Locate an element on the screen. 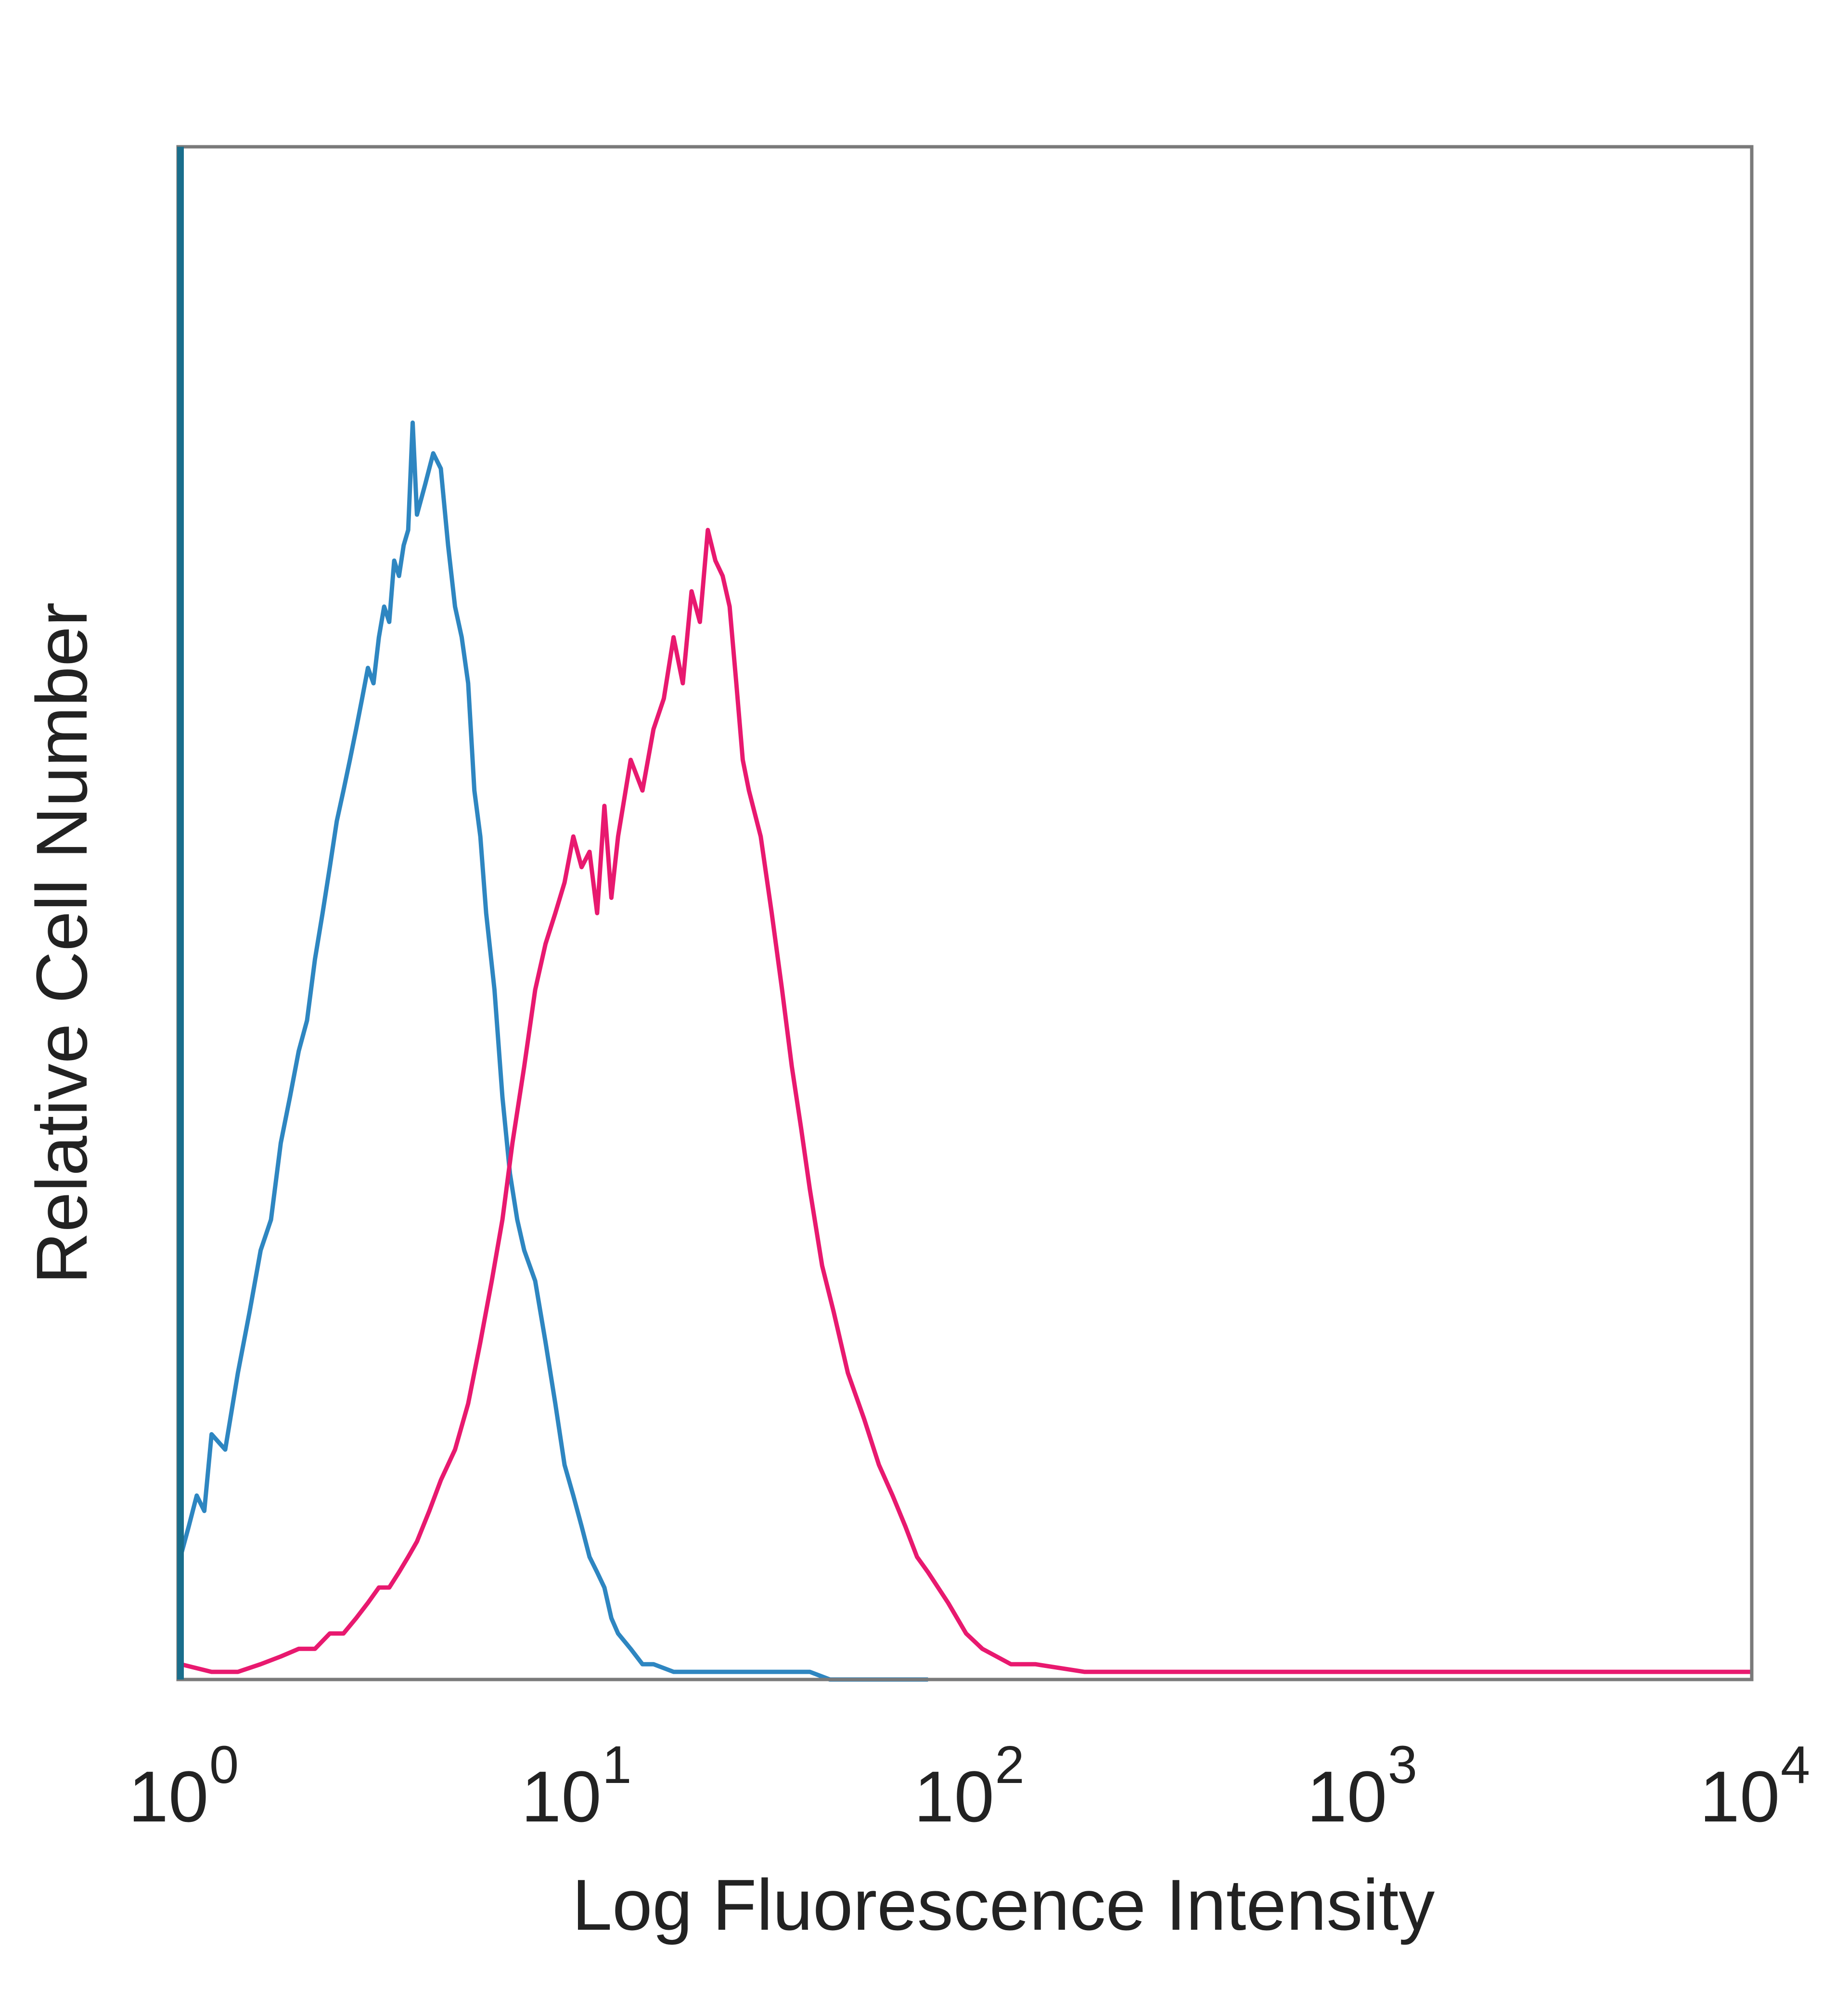 This screenshot has height=2000, width=1848. x-tick-label: 10 3 is located at coordinates (1362, 1786).